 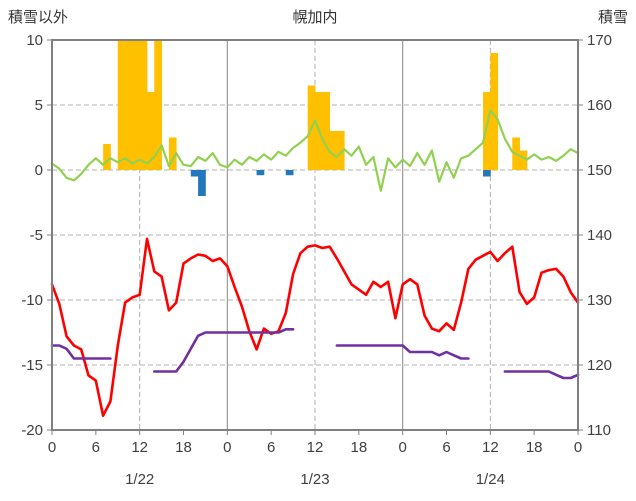 I want to click on right-tick-label: 120, so click(x=599, y=365).